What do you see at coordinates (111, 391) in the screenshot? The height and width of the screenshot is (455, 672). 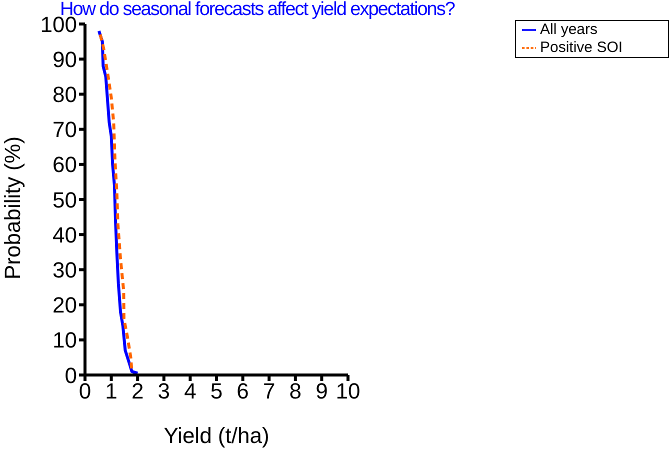 I see `x-tick-label: 1` at bounding box center [111, 391].